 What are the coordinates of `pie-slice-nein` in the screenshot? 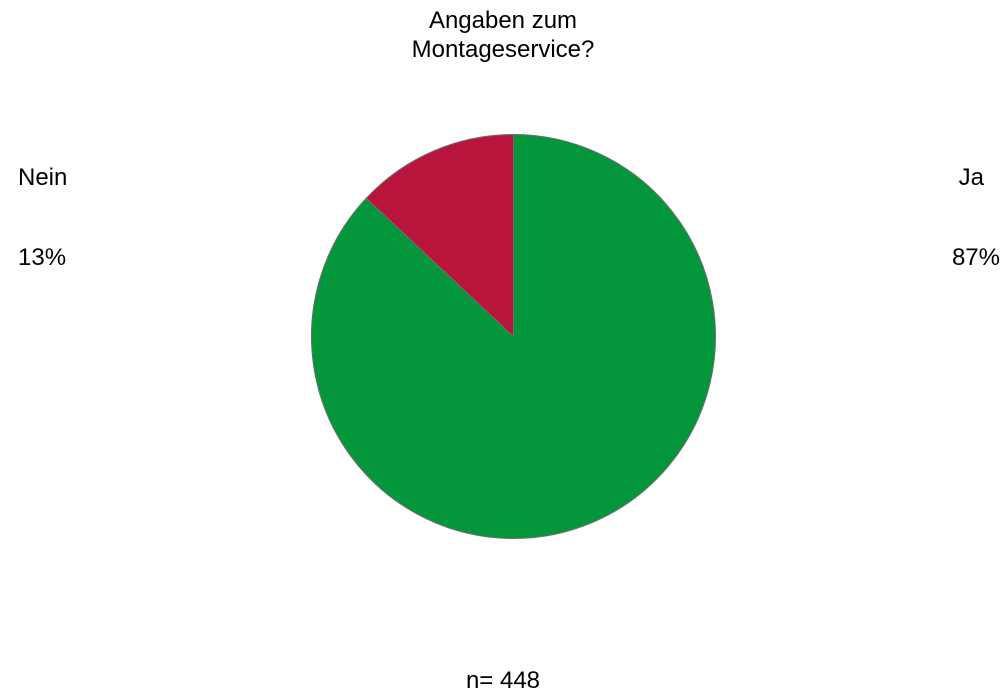 It's located at (439, 235).